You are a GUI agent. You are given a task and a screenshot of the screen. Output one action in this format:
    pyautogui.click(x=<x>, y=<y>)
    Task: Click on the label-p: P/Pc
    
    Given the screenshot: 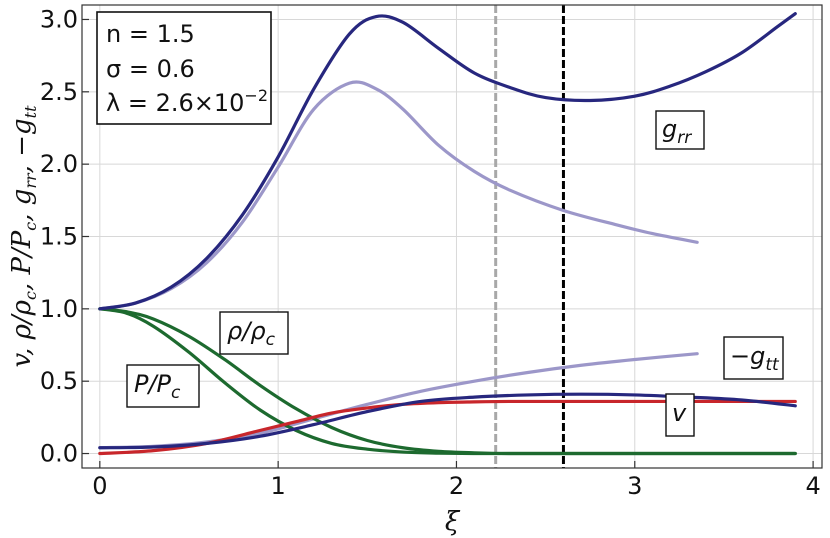 What is the action you would take?
    pyautogui.click(x=163, y=386)
    